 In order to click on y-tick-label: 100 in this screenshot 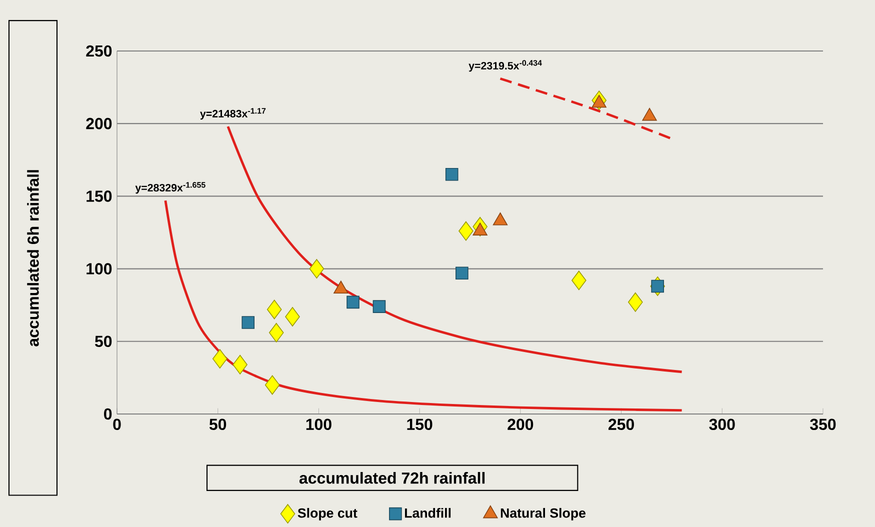, I will do `click(99, 268)`.